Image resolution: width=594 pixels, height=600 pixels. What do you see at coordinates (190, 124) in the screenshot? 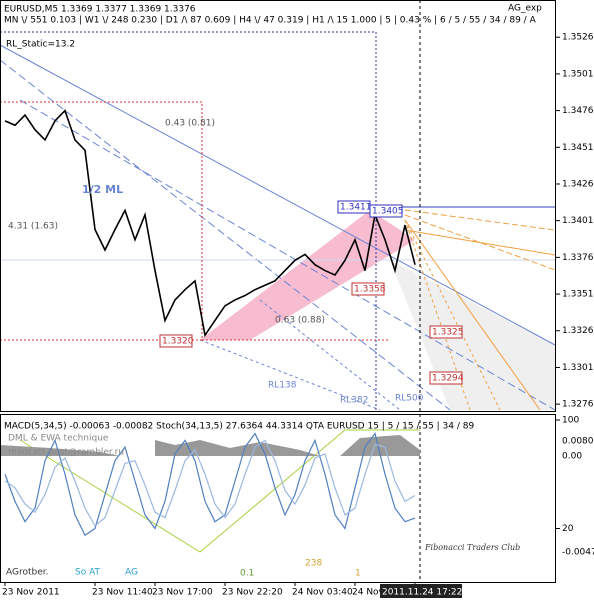
I see `annotation: 0.43 (0.81)` at bounding box center [190, 124].